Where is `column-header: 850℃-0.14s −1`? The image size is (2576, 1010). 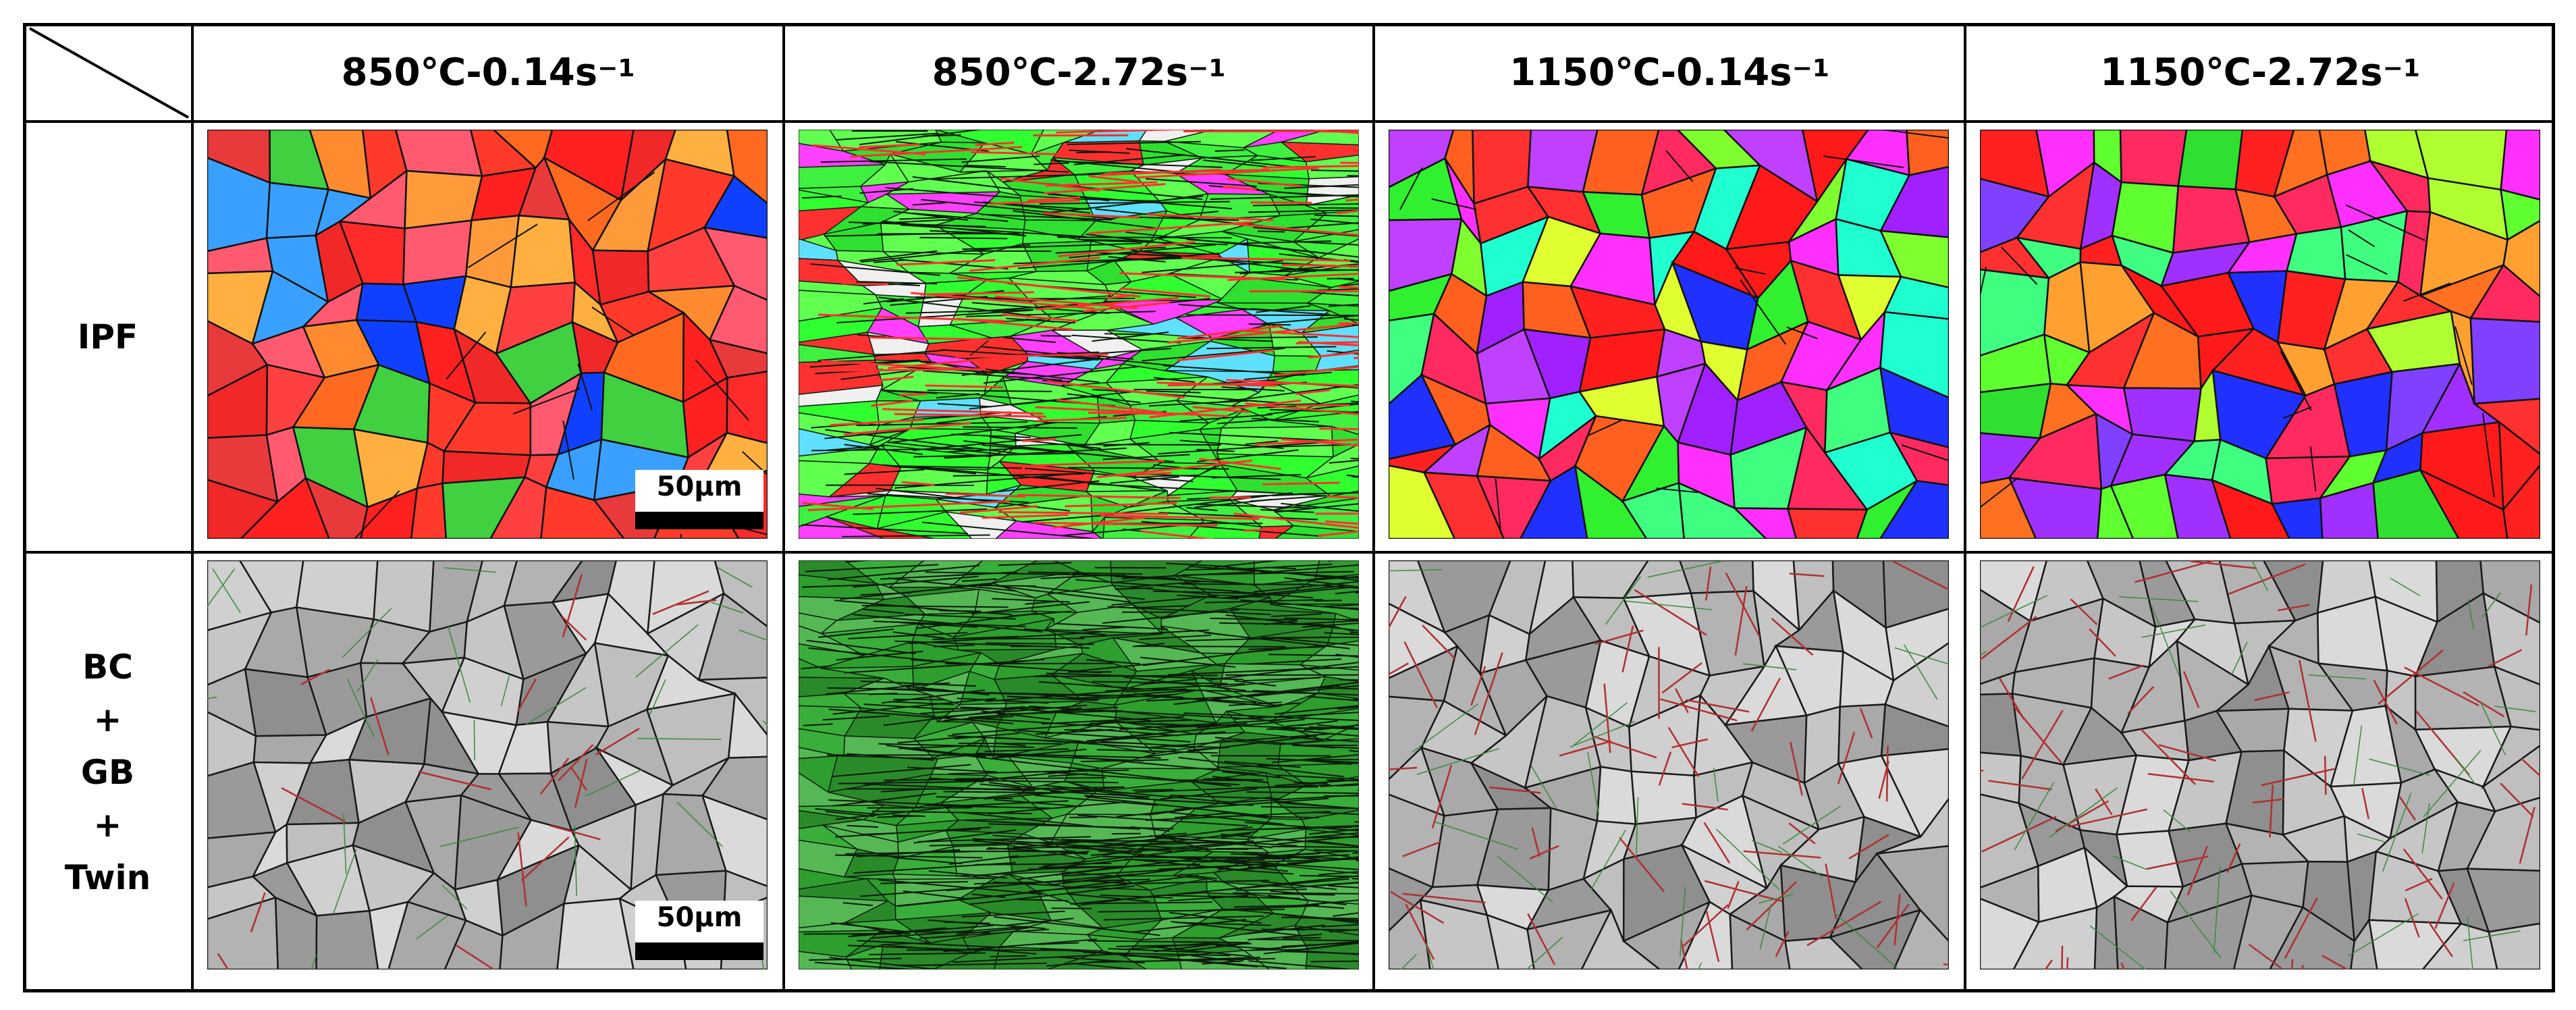
column-header: 850℃-0.14s −1 is located at coordinates (488, 72).